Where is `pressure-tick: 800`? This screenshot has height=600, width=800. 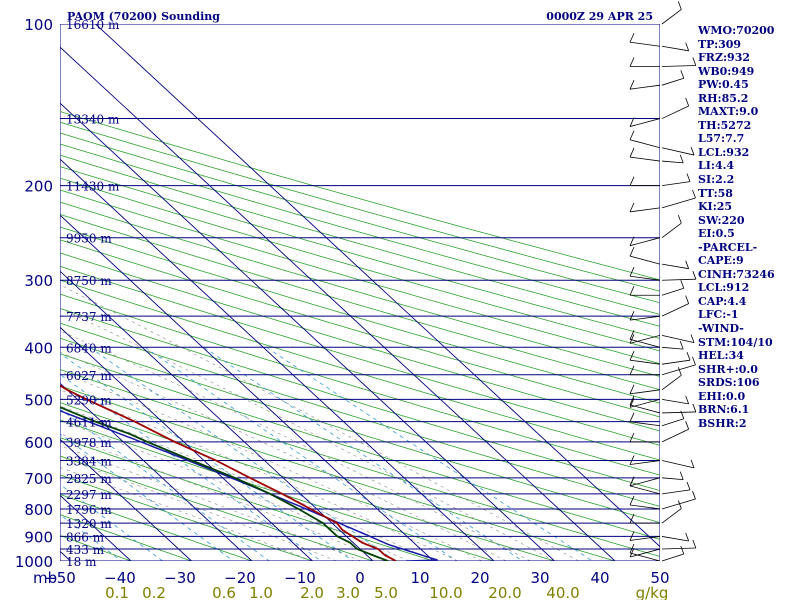 pressure-tick: 800 is located at coordinates (38, 510).